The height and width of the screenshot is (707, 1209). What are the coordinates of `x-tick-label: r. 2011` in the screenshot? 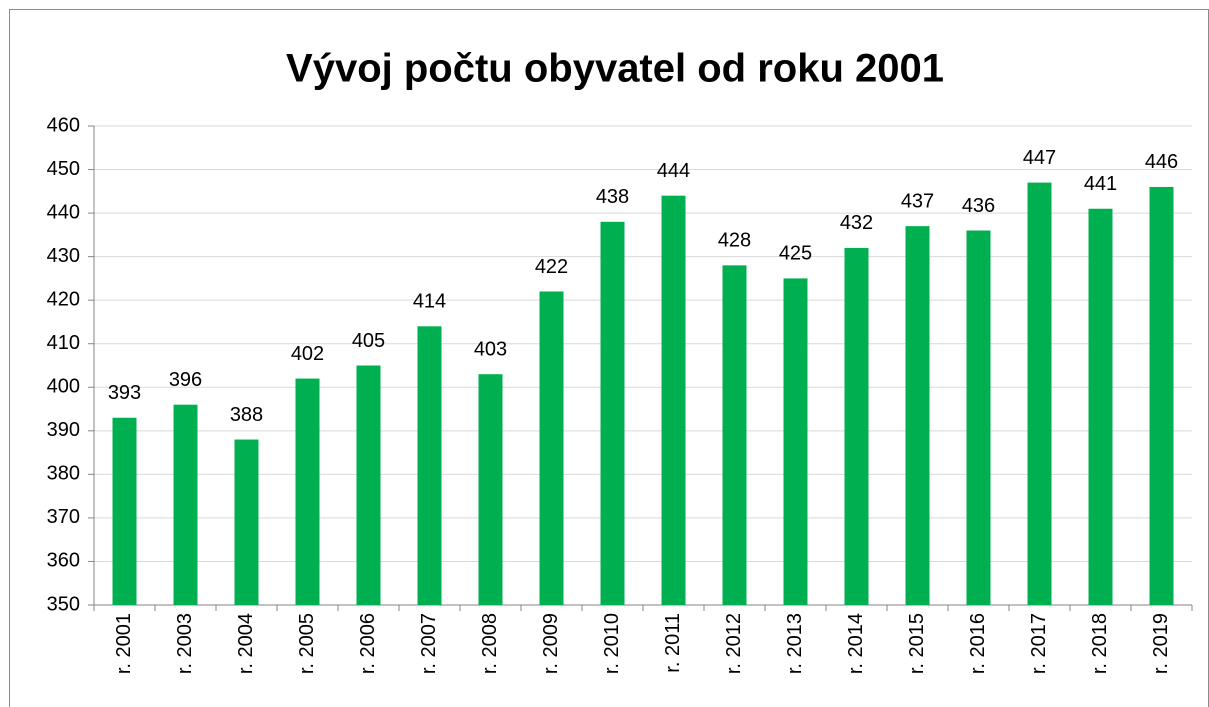 It's located at (673, 643).